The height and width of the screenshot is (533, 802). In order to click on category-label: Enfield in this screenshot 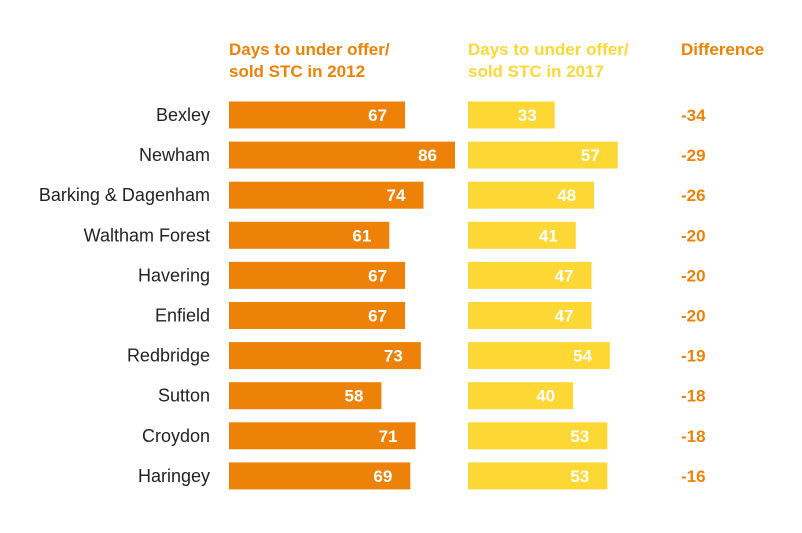, I will do `click(182, 316)`.